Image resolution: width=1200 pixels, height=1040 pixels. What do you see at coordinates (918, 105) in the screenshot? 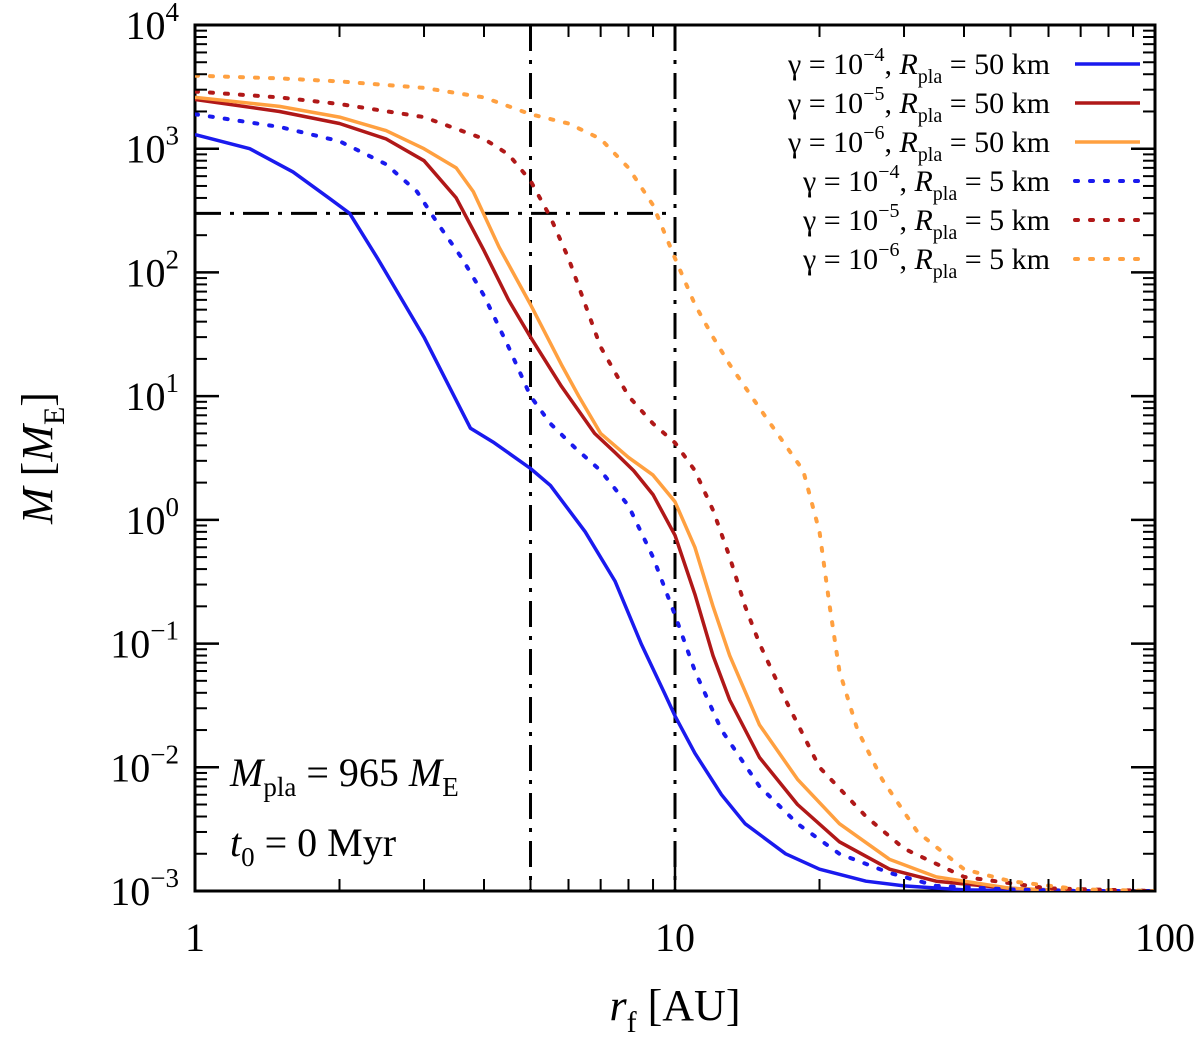
I see `legend-label-2: γ = 10−5, Rpla = 50 km` at bounding box center [918, 105].